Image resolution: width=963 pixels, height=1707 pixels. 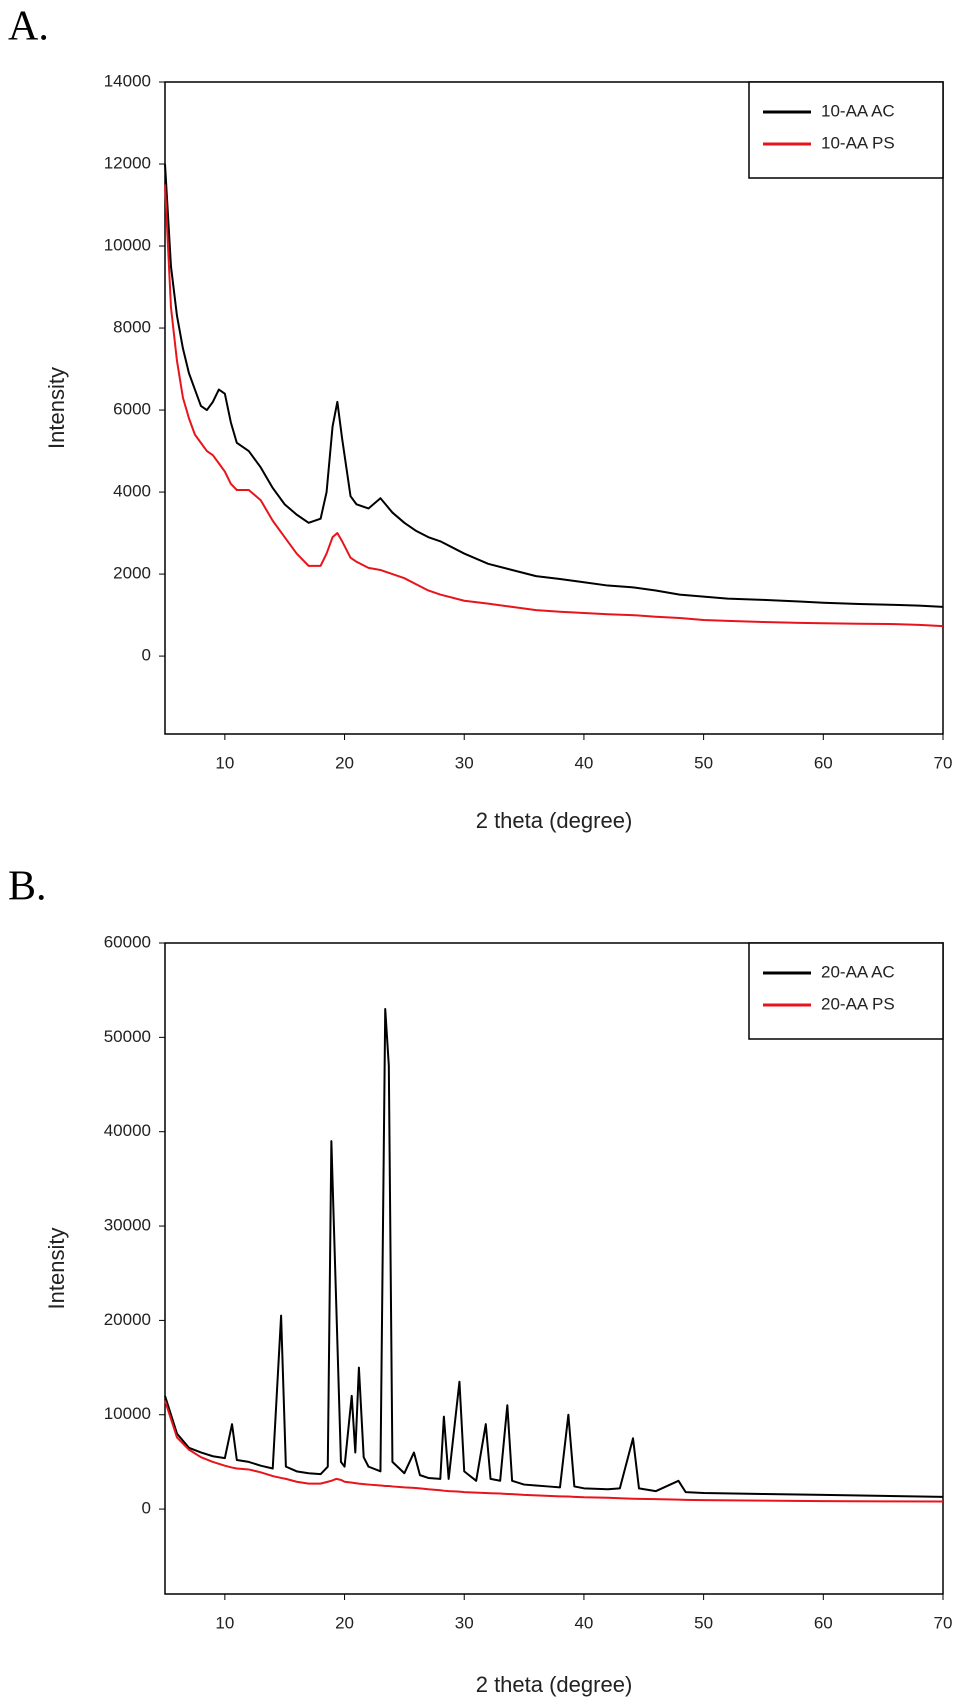 What do you see at coordinates (127, 162) in the screenshot?
I see `y-tick-label: 12000` at bounding box center [127, 162].